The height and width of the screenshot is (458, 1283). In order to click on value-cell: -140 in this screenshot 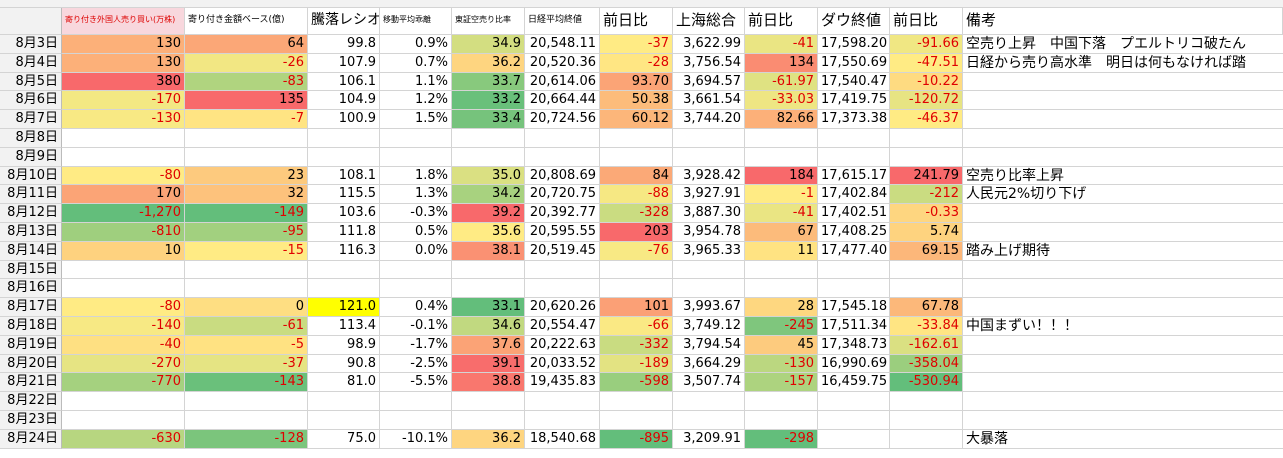, I will do `click(123, 326)`.